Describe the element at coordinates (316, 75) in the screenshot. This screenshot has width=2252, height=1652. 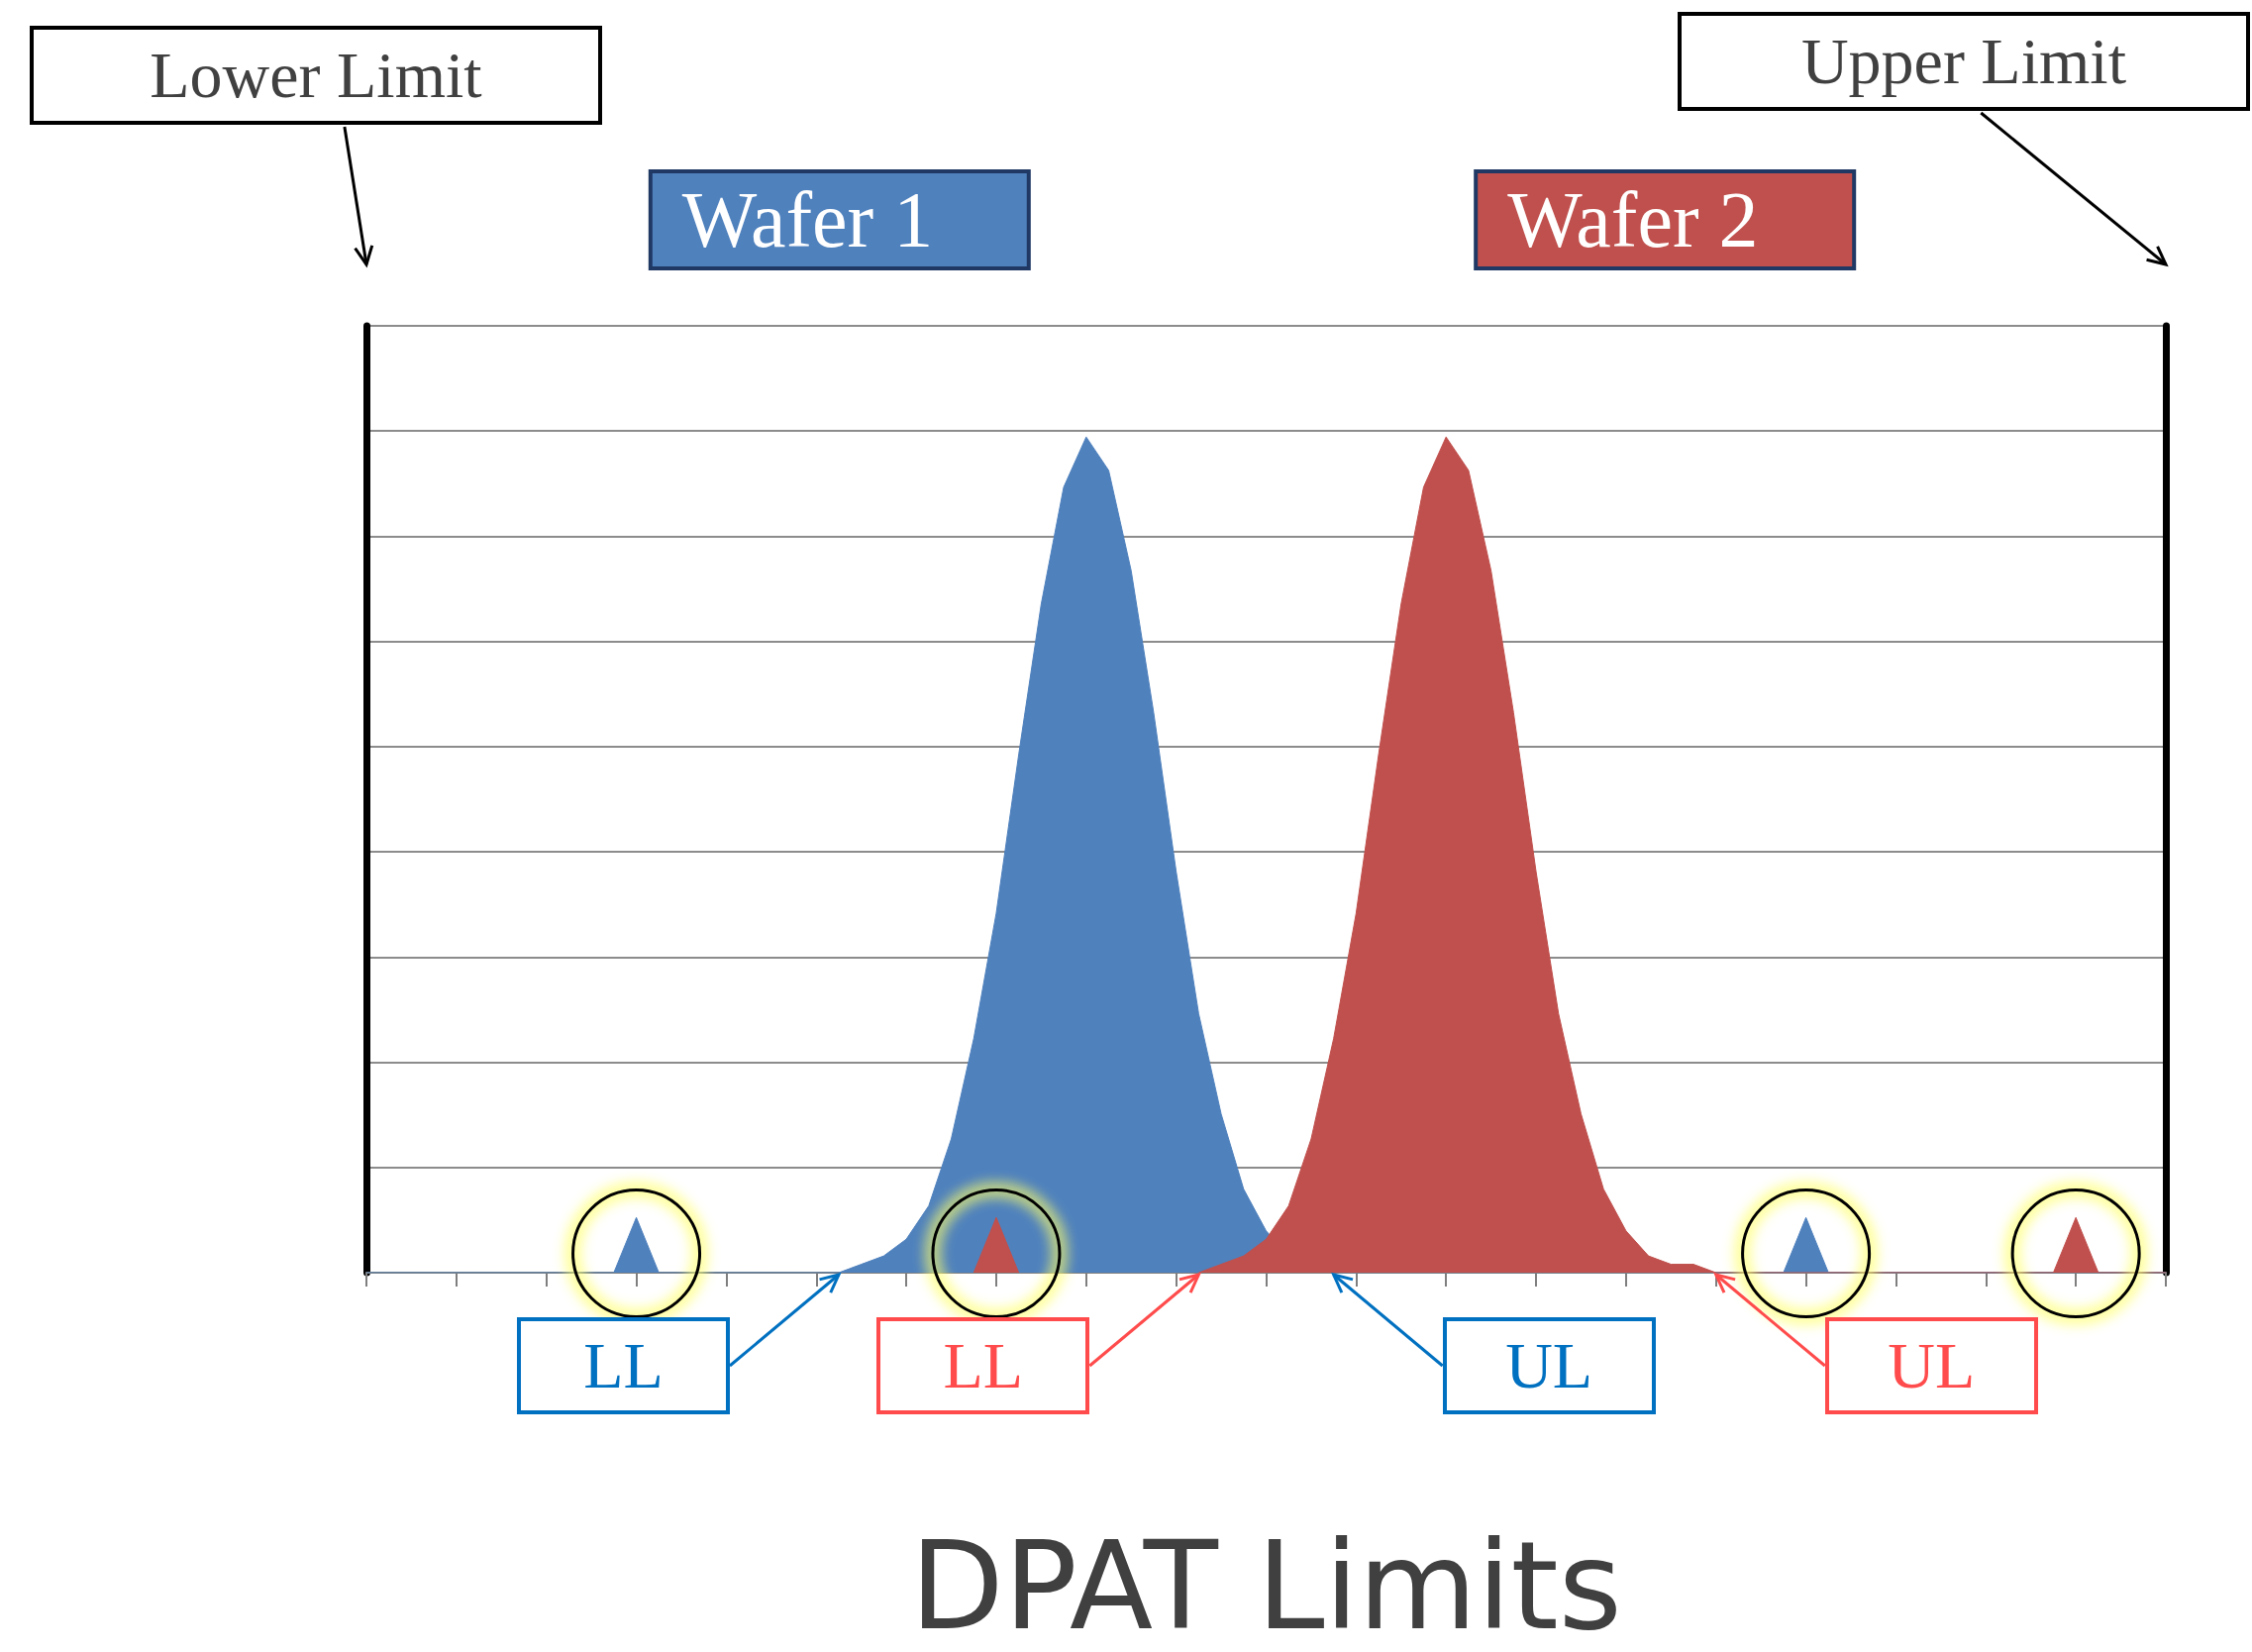
I see `text: Lower Limit` at that location.